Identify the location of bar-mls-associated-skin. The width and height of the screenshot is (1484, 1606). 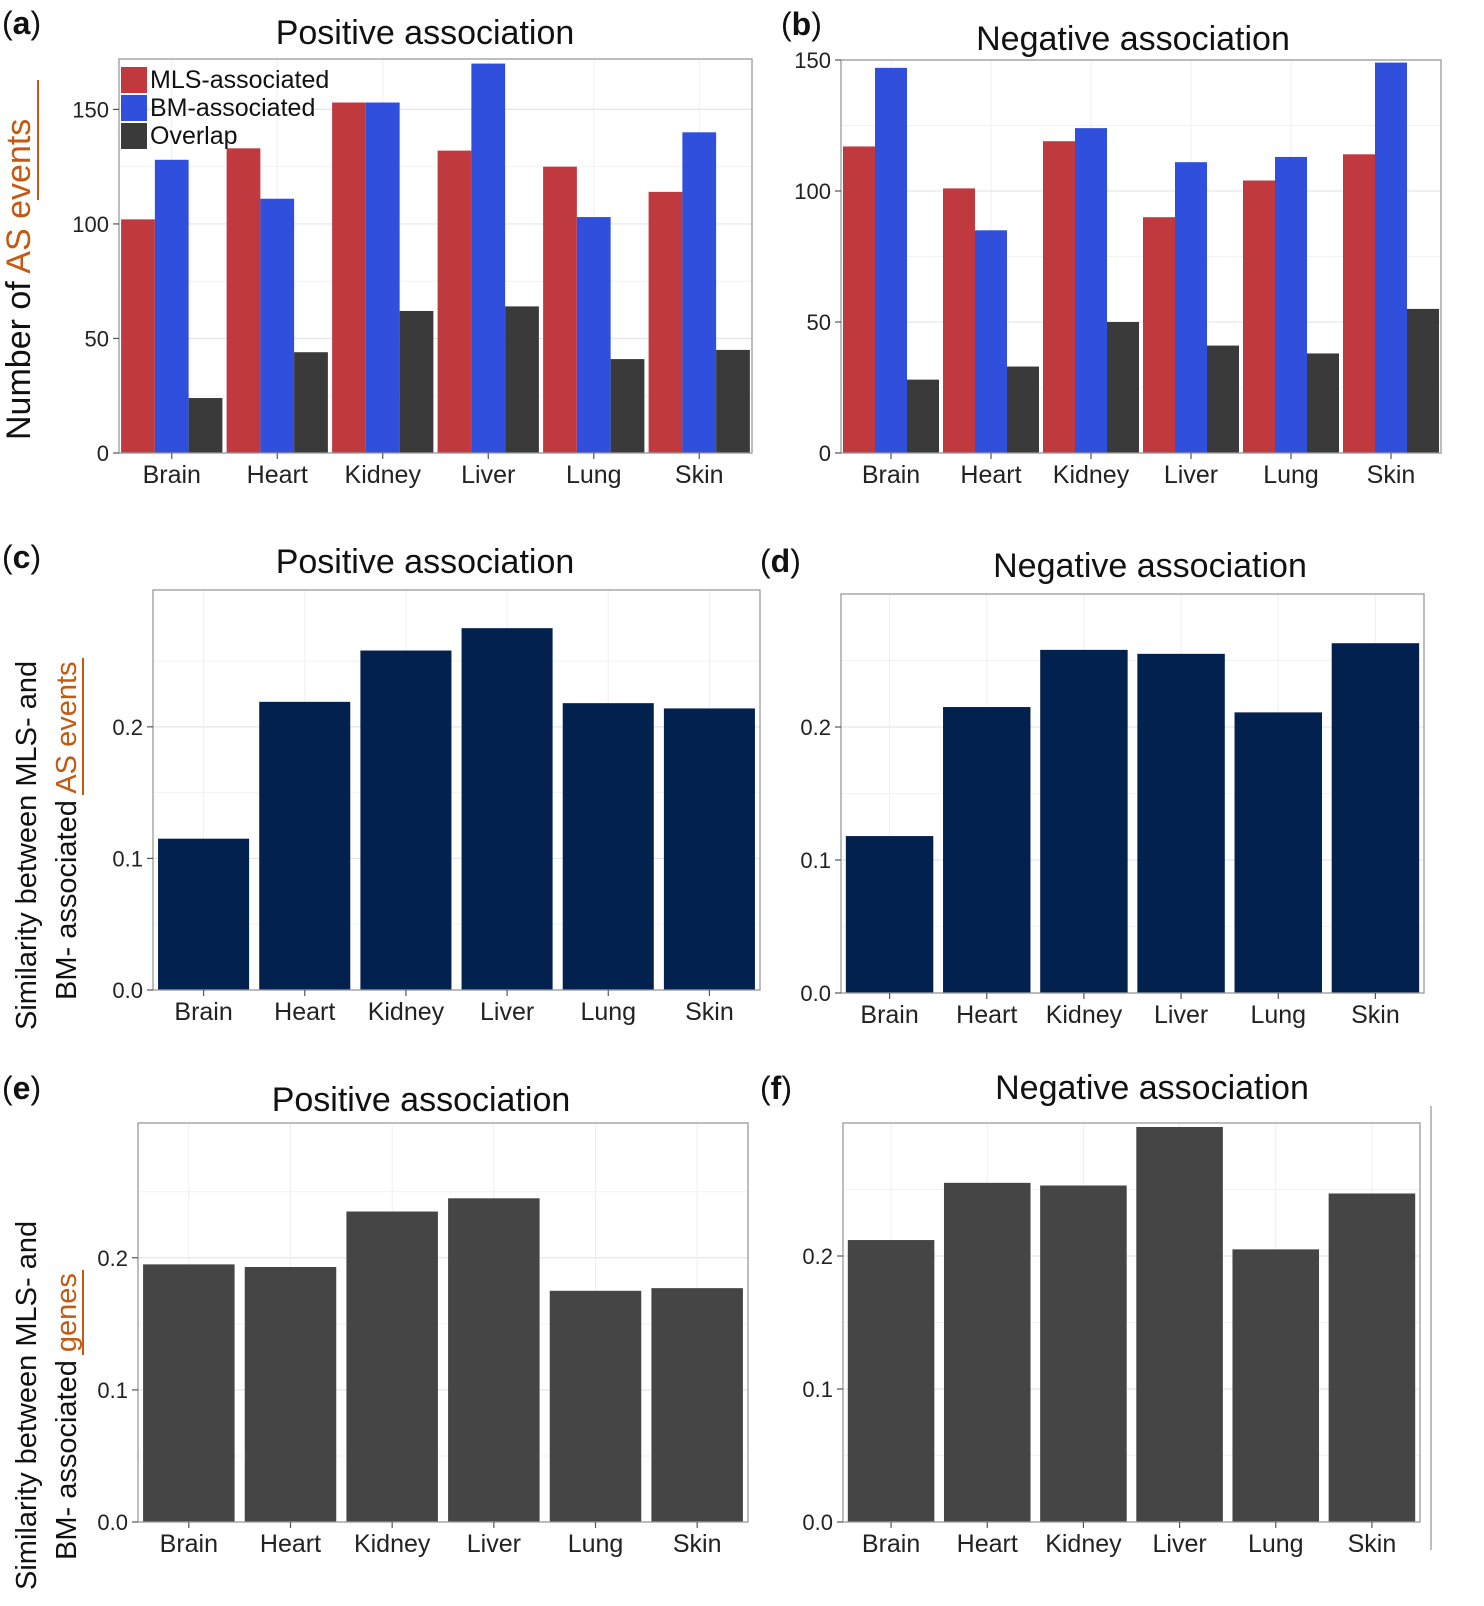
(1359, 303).